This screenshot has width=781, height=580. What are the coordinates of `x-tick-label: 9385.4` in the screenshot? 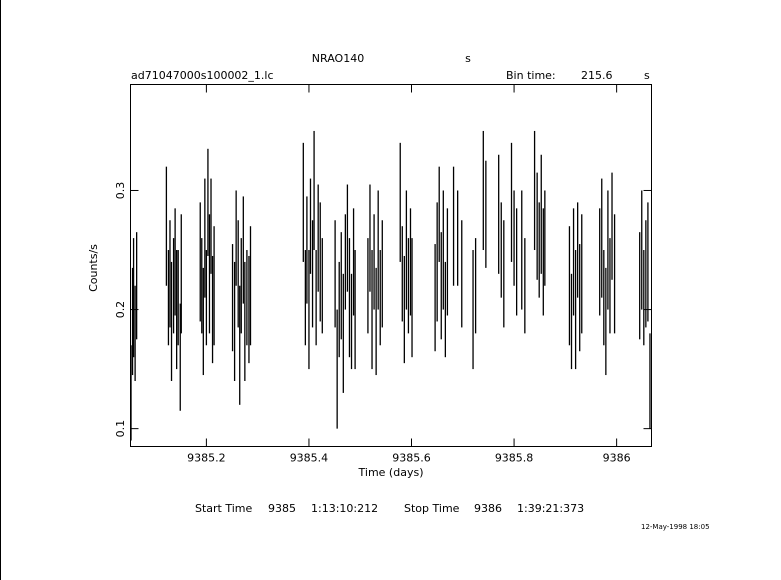 It's located at (309, 458).